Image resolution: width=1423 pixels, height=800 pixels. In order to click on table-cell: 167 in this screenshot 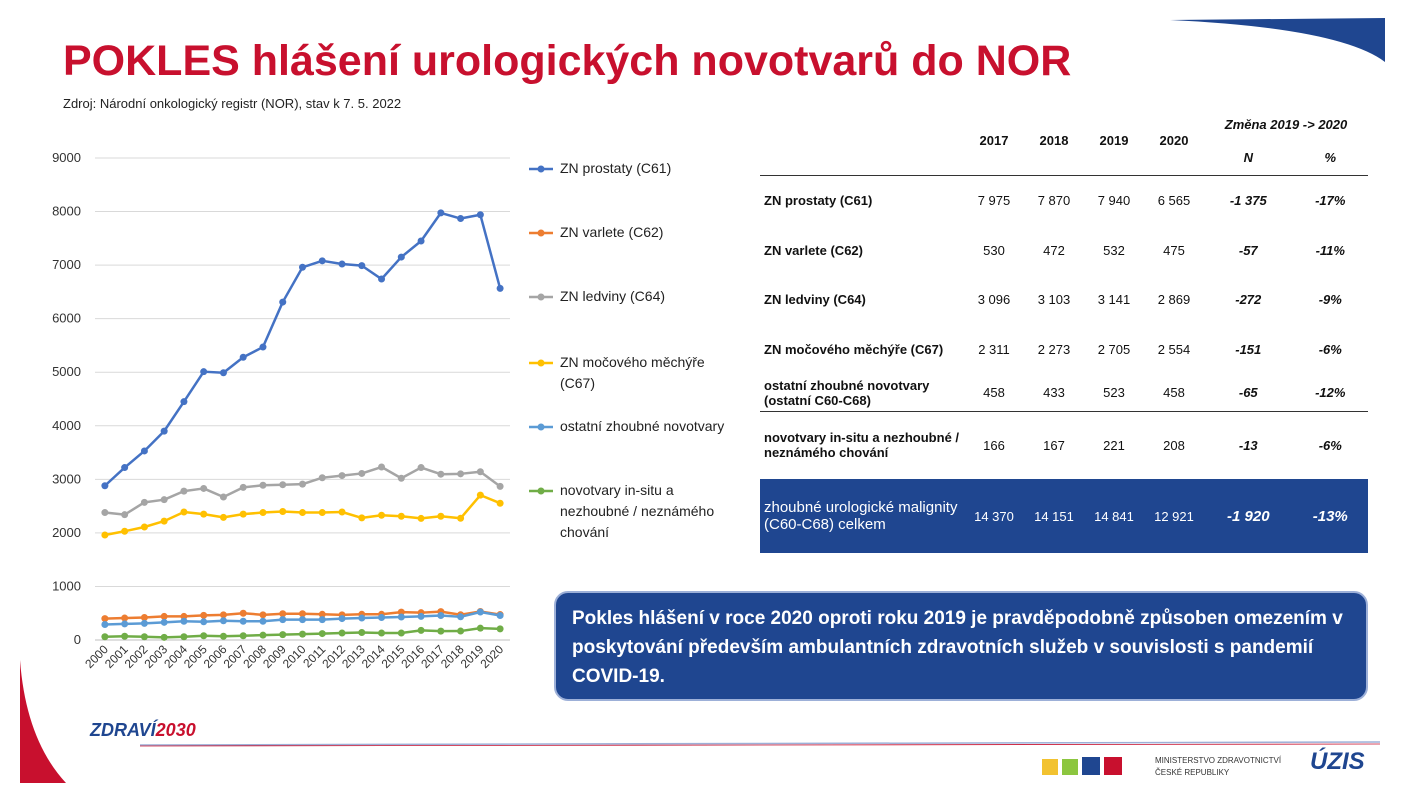, I will do `click(1054, 445)`.